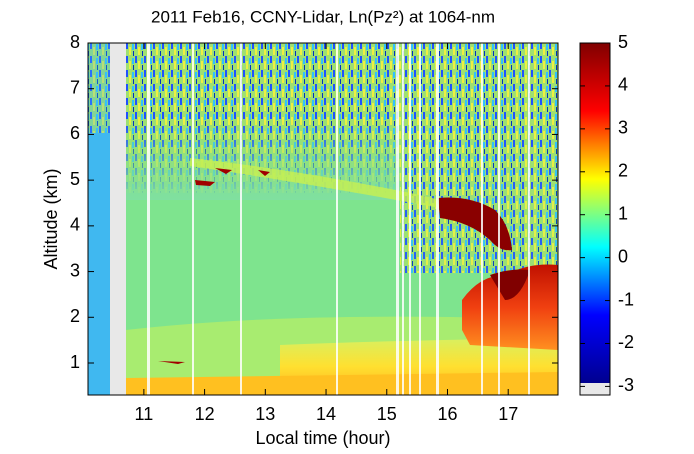 The height and width of the screenshot is (454, 694). I want to click on colorbar-tick-label: 5, so click(623, 42).